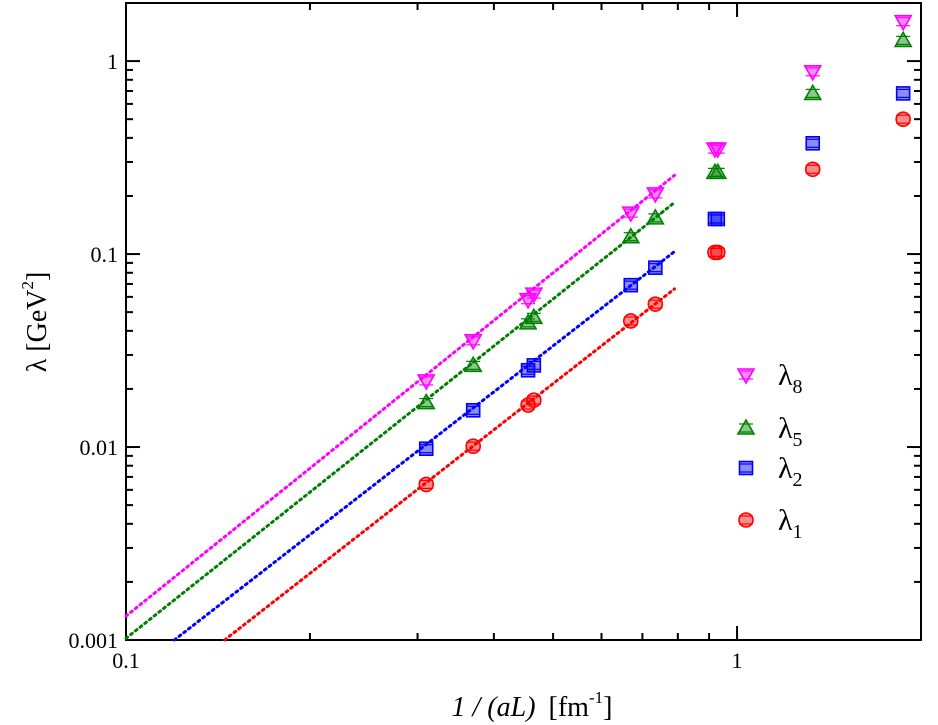 The width and height of the screenshot is (938, 725). I want to click on x-axis-label-sup: -1, so click(596, 697).